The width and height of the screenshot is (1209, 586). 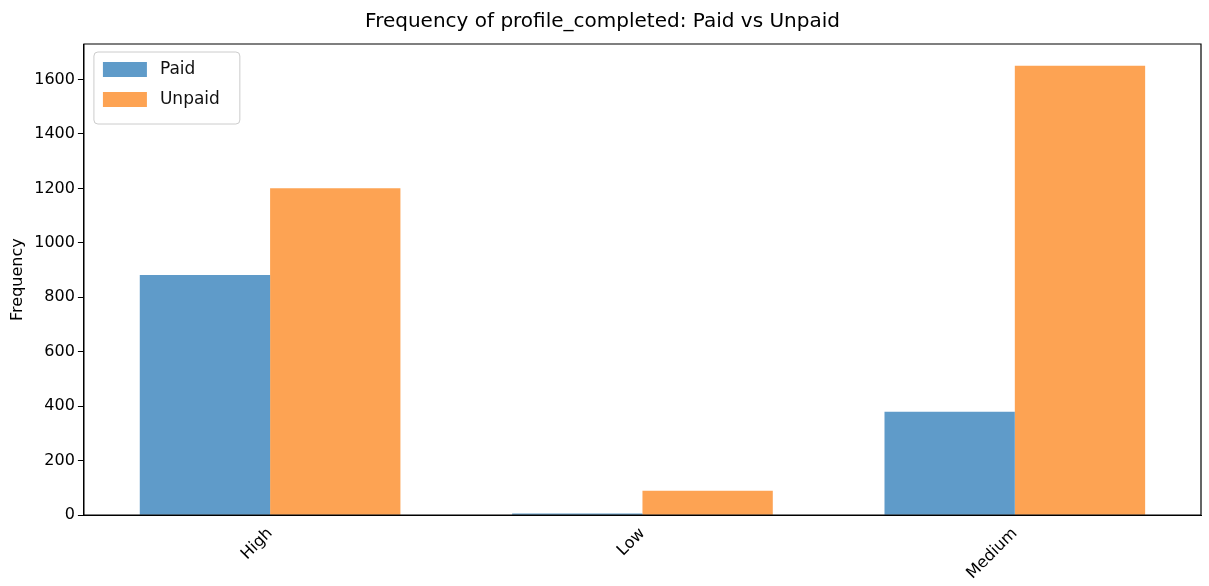 What do you see at coordinates (54, 187) in the screenshot?
I see `y-tick-label: 1200` at bounding box center [54, 187].